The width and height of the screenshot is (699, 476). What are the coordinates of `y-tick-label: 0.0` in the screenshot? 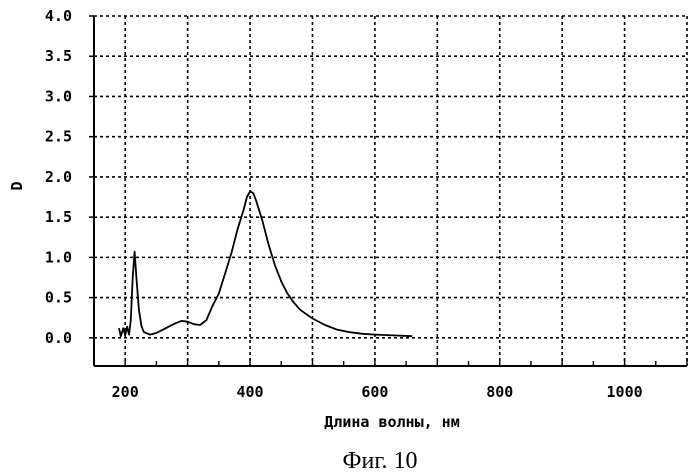 It's located at (58, 338).